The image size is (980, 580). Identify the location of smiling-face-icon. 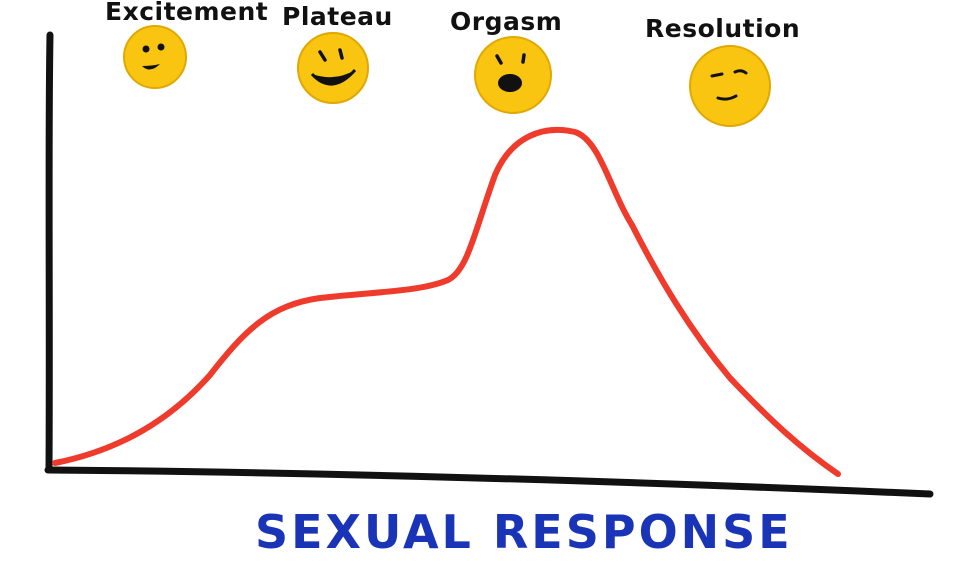
(155, 57).